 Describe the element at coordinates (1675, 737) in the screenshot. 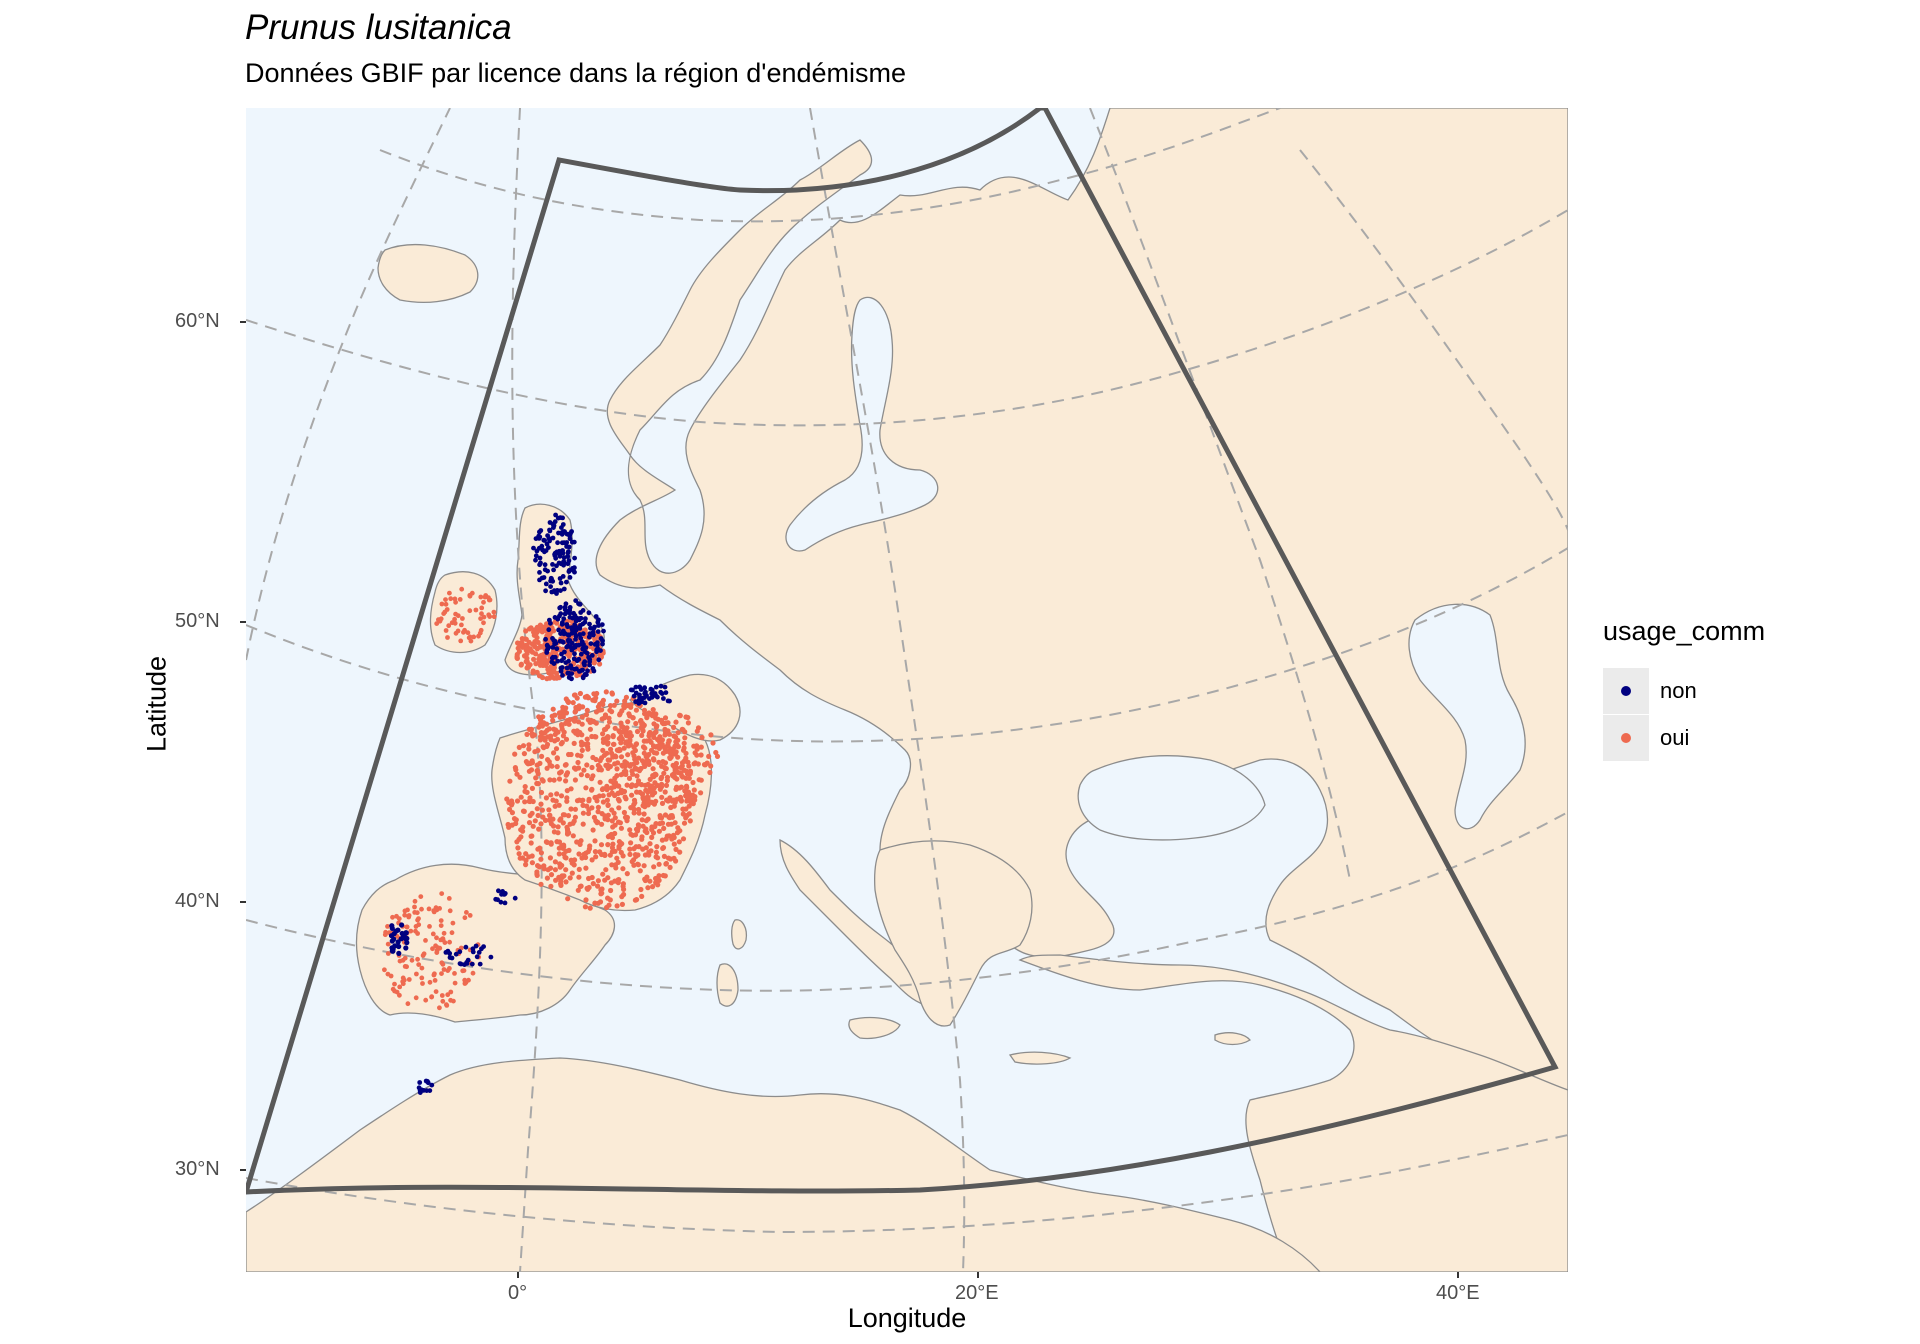

I see `legend-label-oui: oui` at that location.